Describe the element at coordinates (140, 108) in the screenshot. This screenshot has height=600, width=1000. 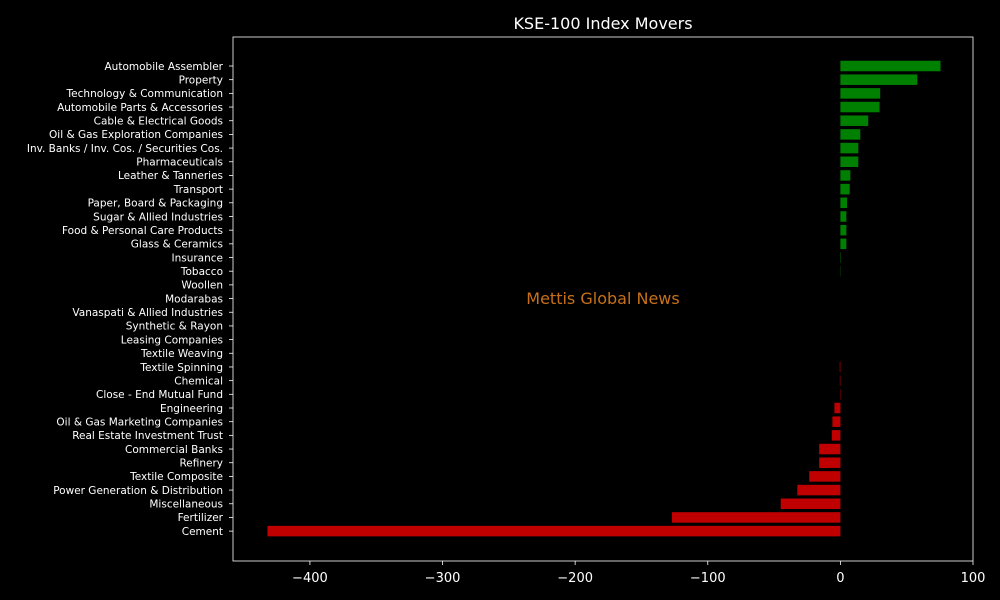
I see `category-label: Automobile Parts & Accessories` at that location.